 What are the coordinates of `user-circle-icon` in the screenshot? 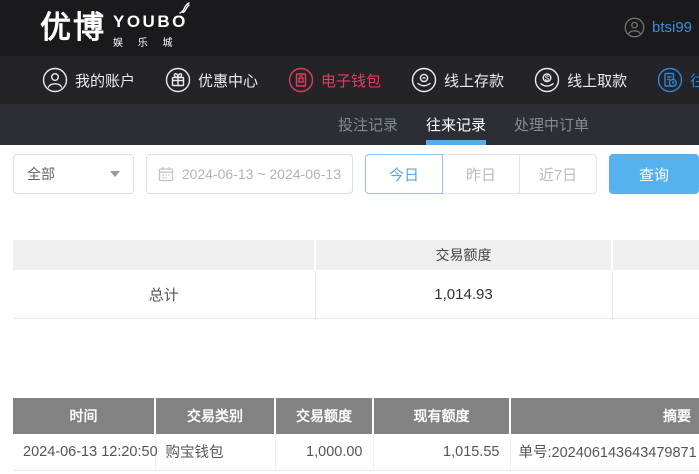 It's located at (634, 27).